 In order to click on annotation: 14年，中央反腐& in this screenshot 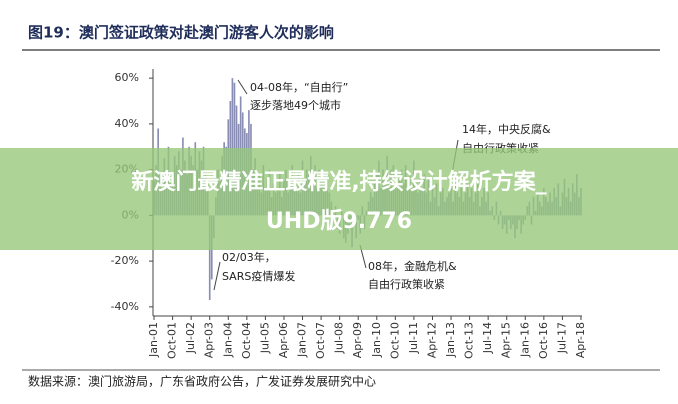, I will do `click(506, 129)`.